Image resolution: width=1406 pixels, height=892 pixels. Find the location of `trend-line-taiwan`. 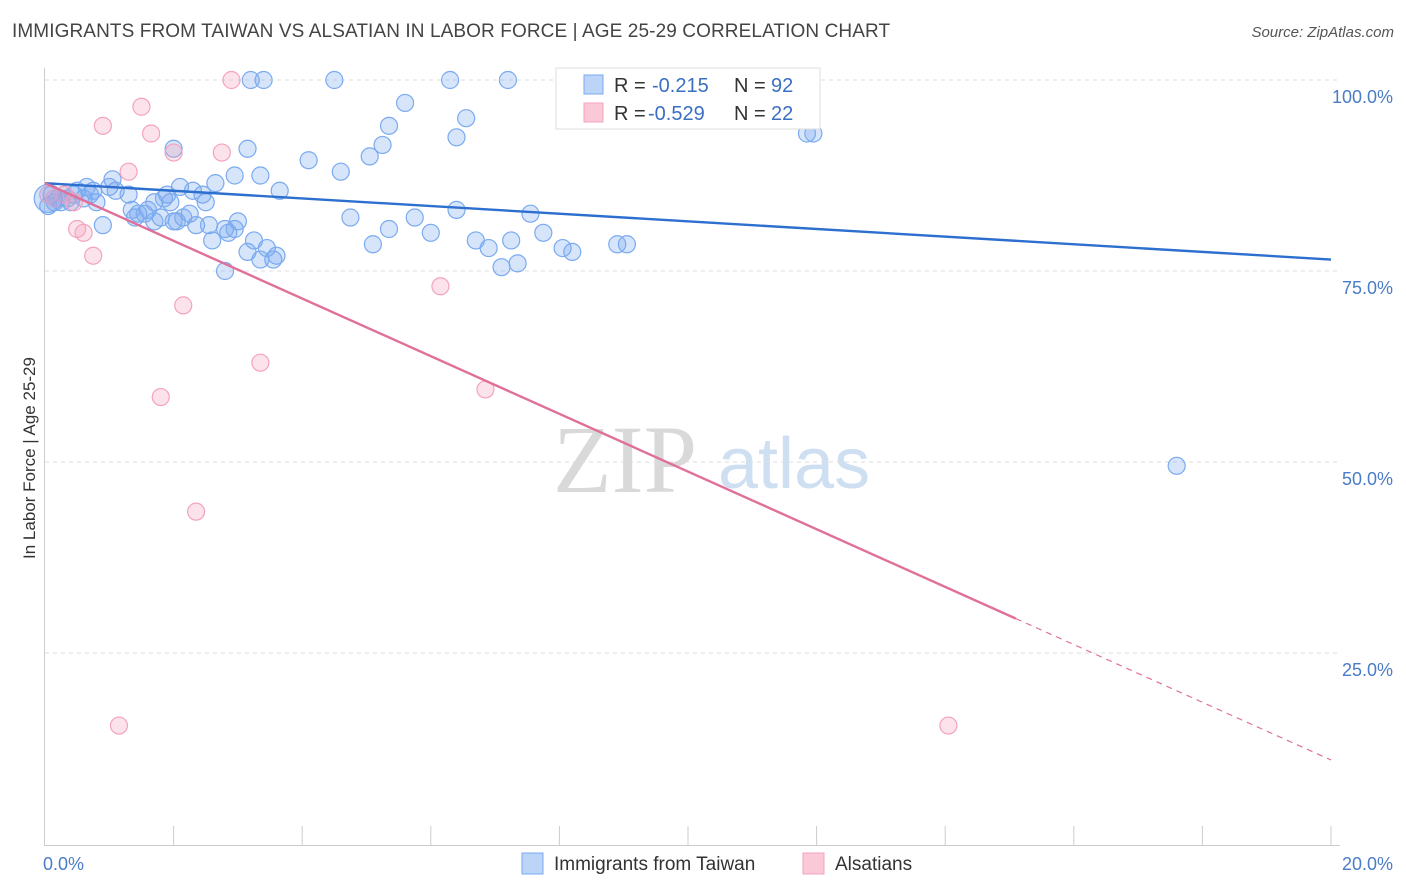

trend-line-taiwan is located at coordinates (688, 221).